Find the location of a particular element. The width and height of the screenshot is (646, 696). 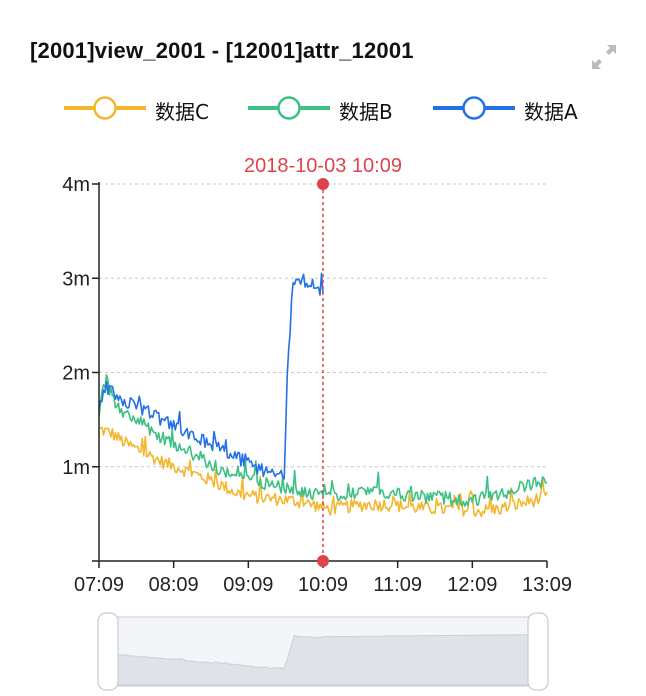

x-tick-label: 07:09 is located at coordinates (99, 585).